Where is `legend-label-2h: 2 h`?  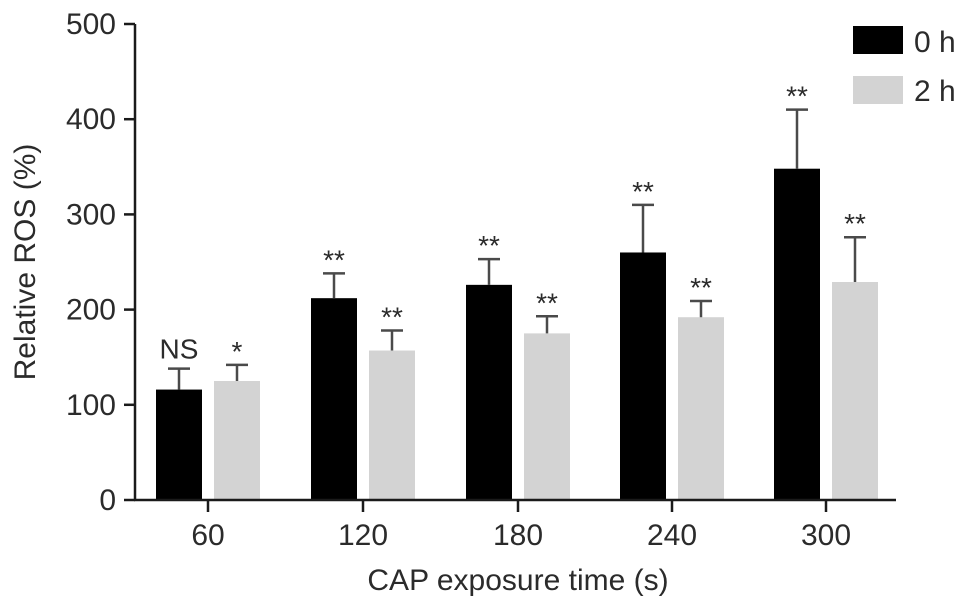
legend-label-2h: 2 h is located at coordinates (935, 91).